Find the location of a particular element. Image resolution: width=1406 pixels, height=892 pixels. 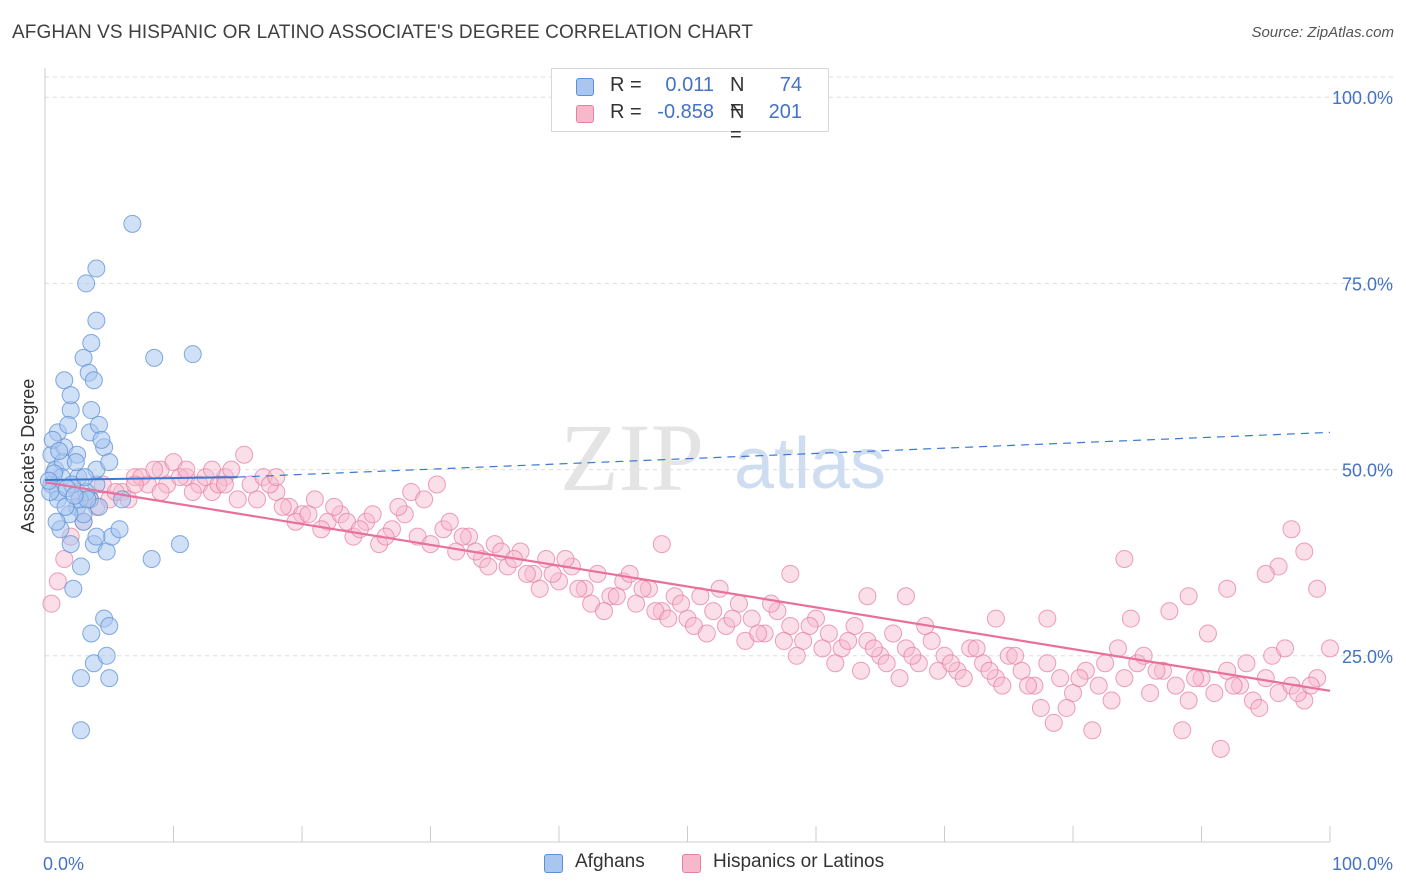

watermark-zip: ZIP is located at coordinates (632, 457).